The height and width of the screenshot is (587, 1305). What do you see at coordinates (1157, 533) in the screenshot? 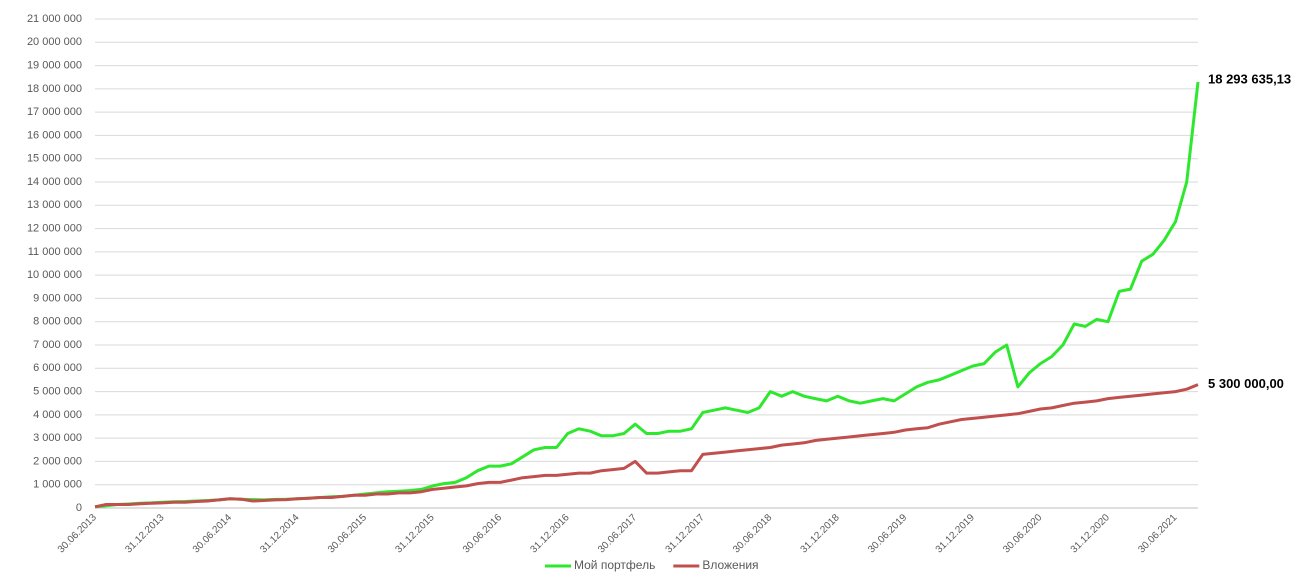
I see `x-tick-label: 30.06.2021` at bounding box center [1157, 533].